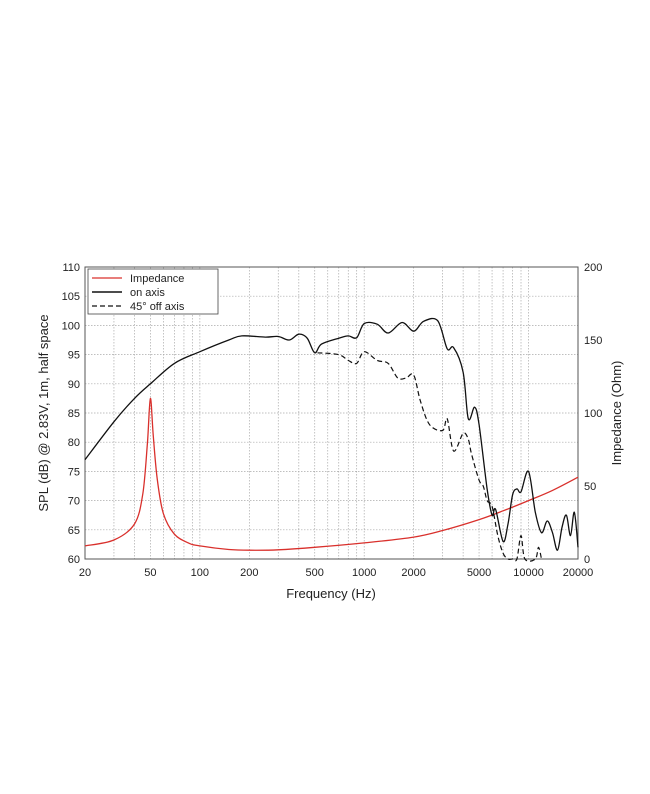 This screenshot has width=650, height=794. Describe the element at coordinates (74, 443) in the screenshot. I see `y-tick-label: 80` at that location.